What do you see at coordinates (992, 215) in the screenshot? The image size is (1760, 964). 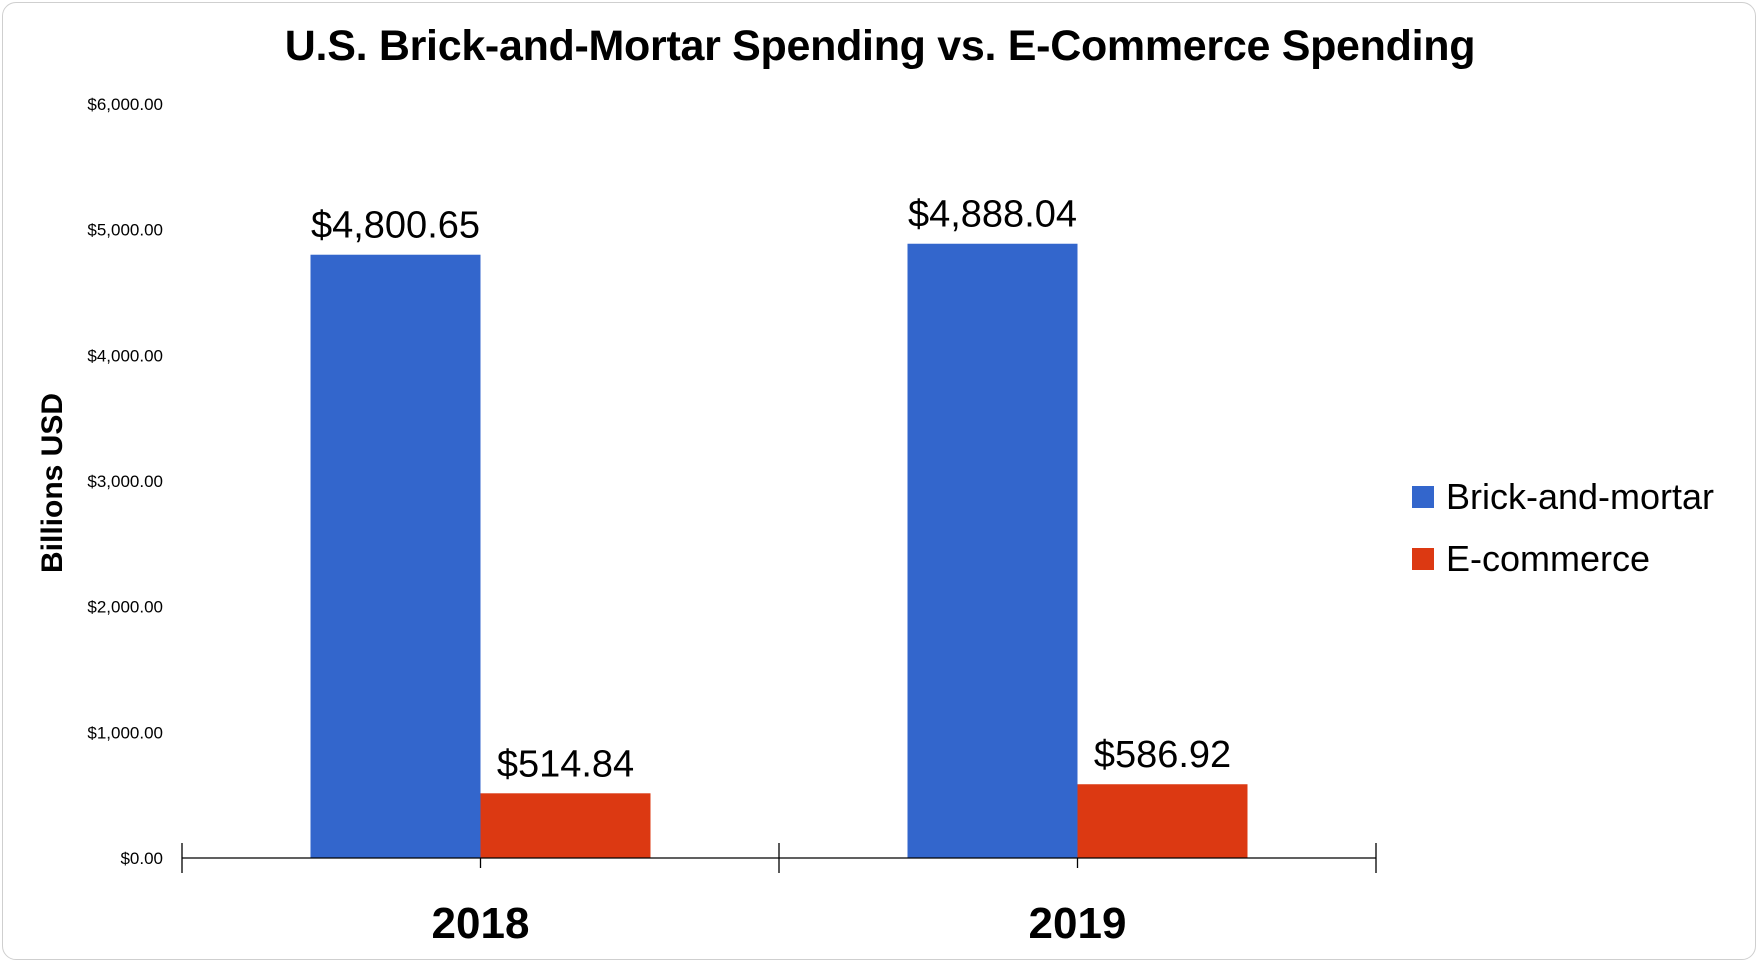 I see `data-label-brick-and-mortar-2019: $4,888.04` at bounding box center [992, 215].